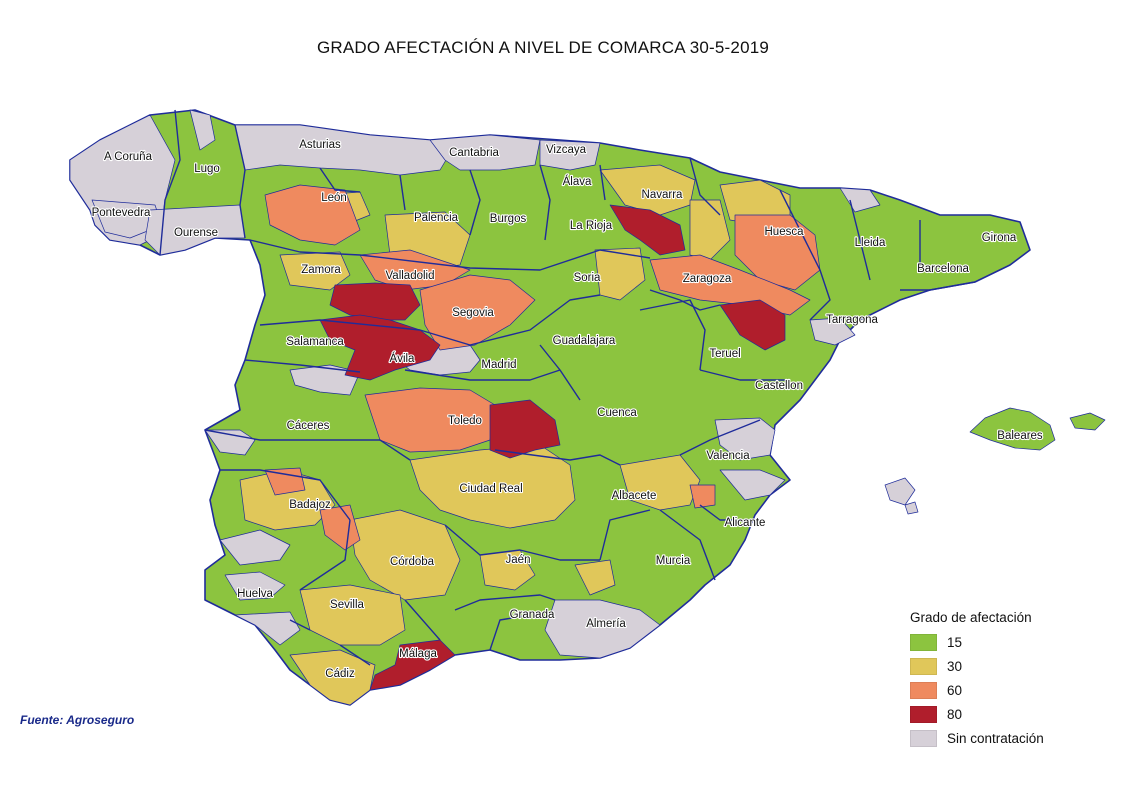  I want to click on region-huelva-grey, so click(255, 586).